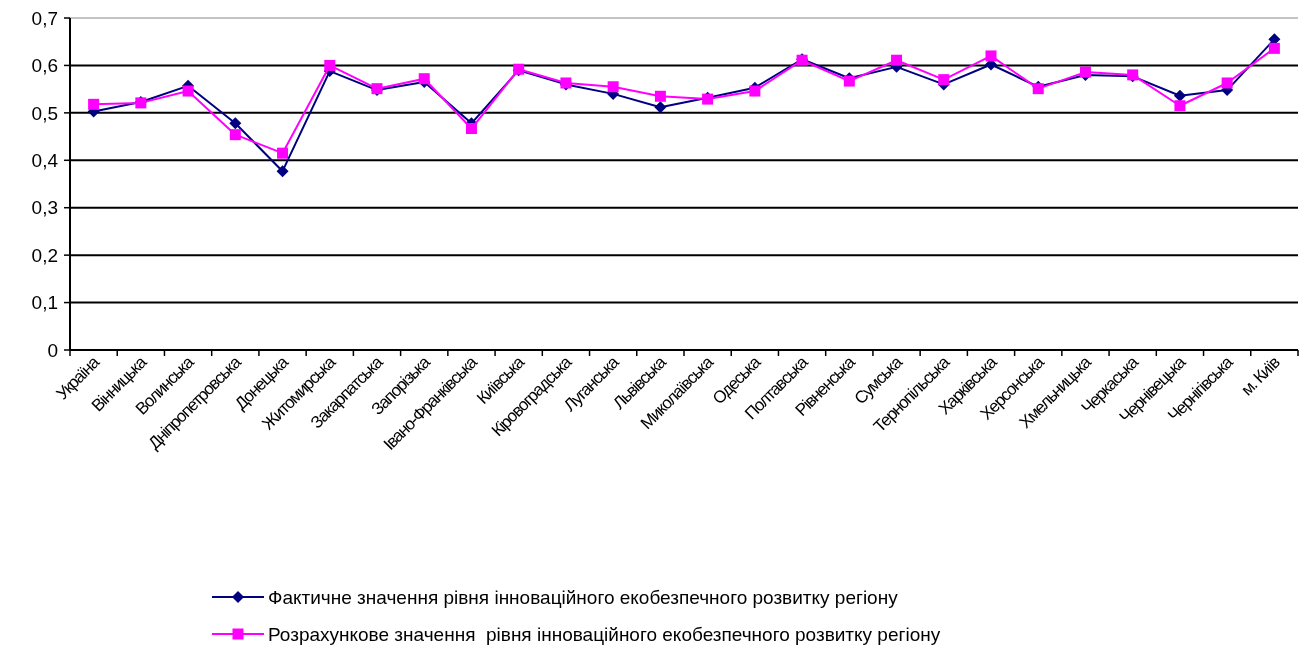 Image resolution: width=1307 pixels, height=651 pixels. Describe the element at coordinates (44, 66) in the screenshot. I see `y-tick-label: 0,6` at that location.